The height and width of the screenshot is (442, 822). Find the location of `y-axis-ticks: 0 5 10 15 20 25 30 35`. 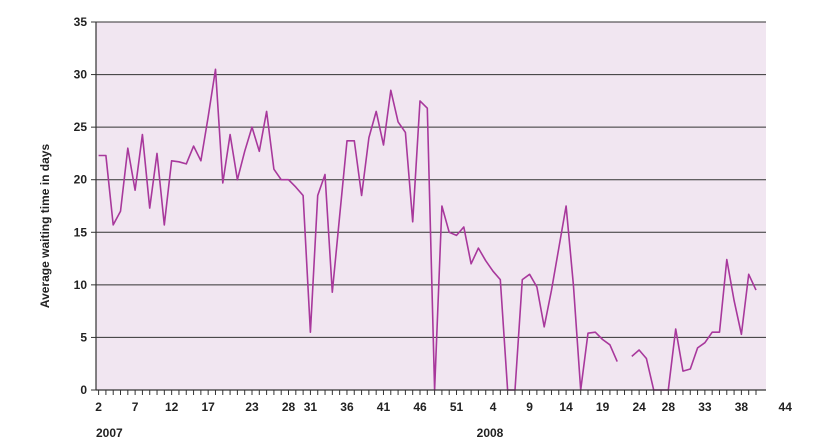

y-axis-ticks: 0 5 10 15 20 25 30 35 is located at coordinates (85, 206).